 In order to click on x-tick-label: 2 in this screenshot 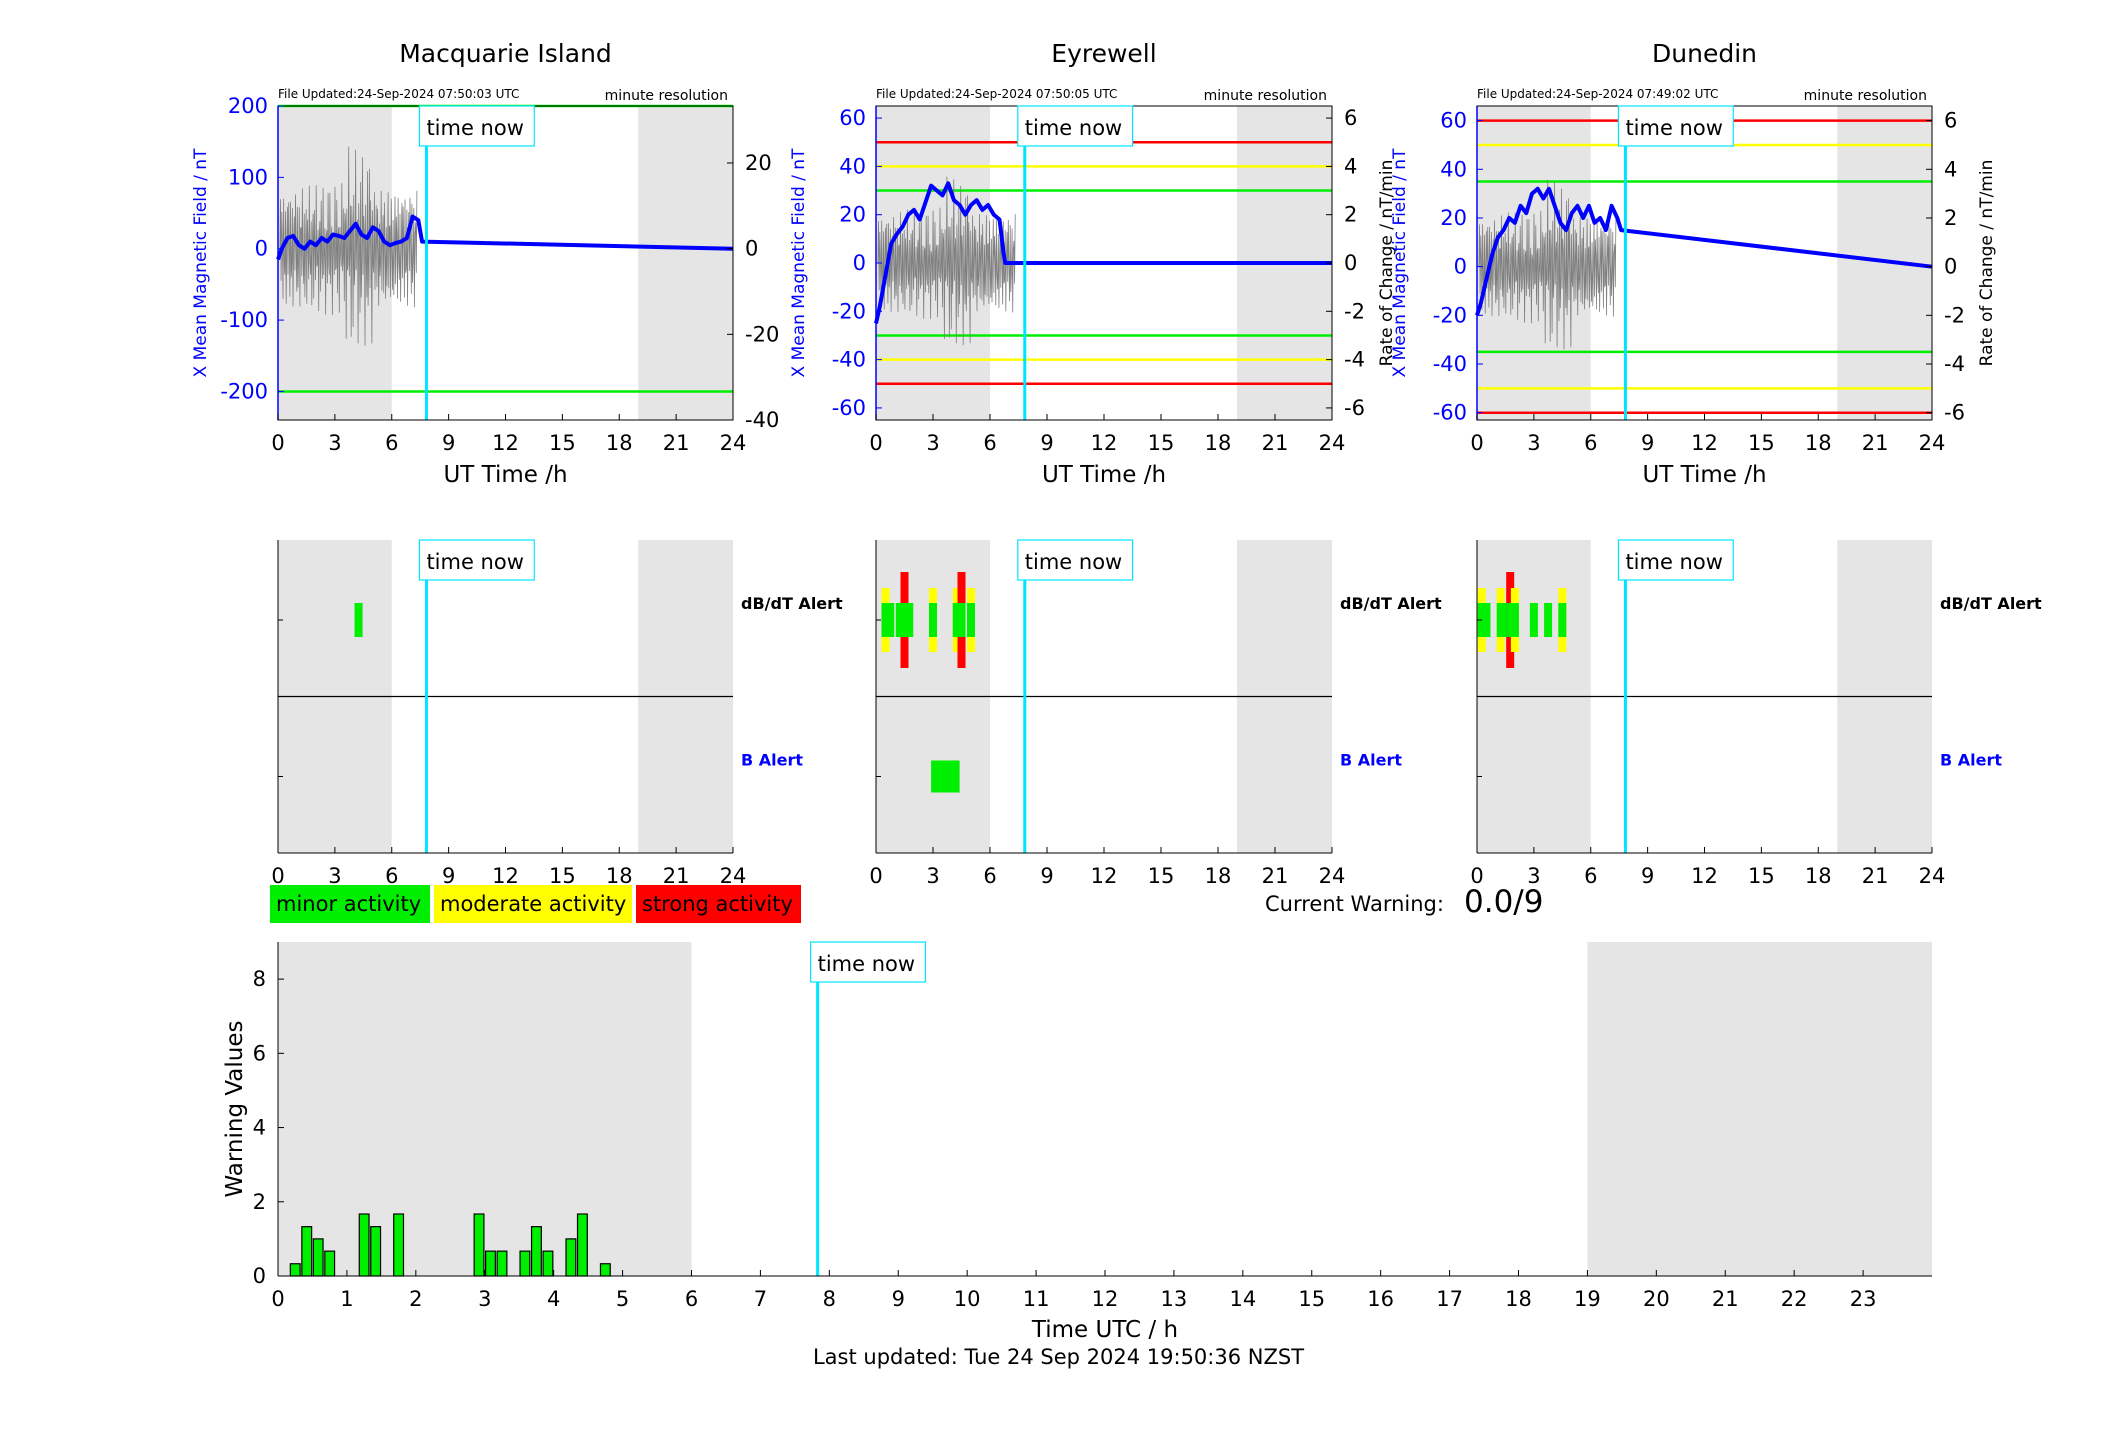, I will do `click(415, 1299)`.